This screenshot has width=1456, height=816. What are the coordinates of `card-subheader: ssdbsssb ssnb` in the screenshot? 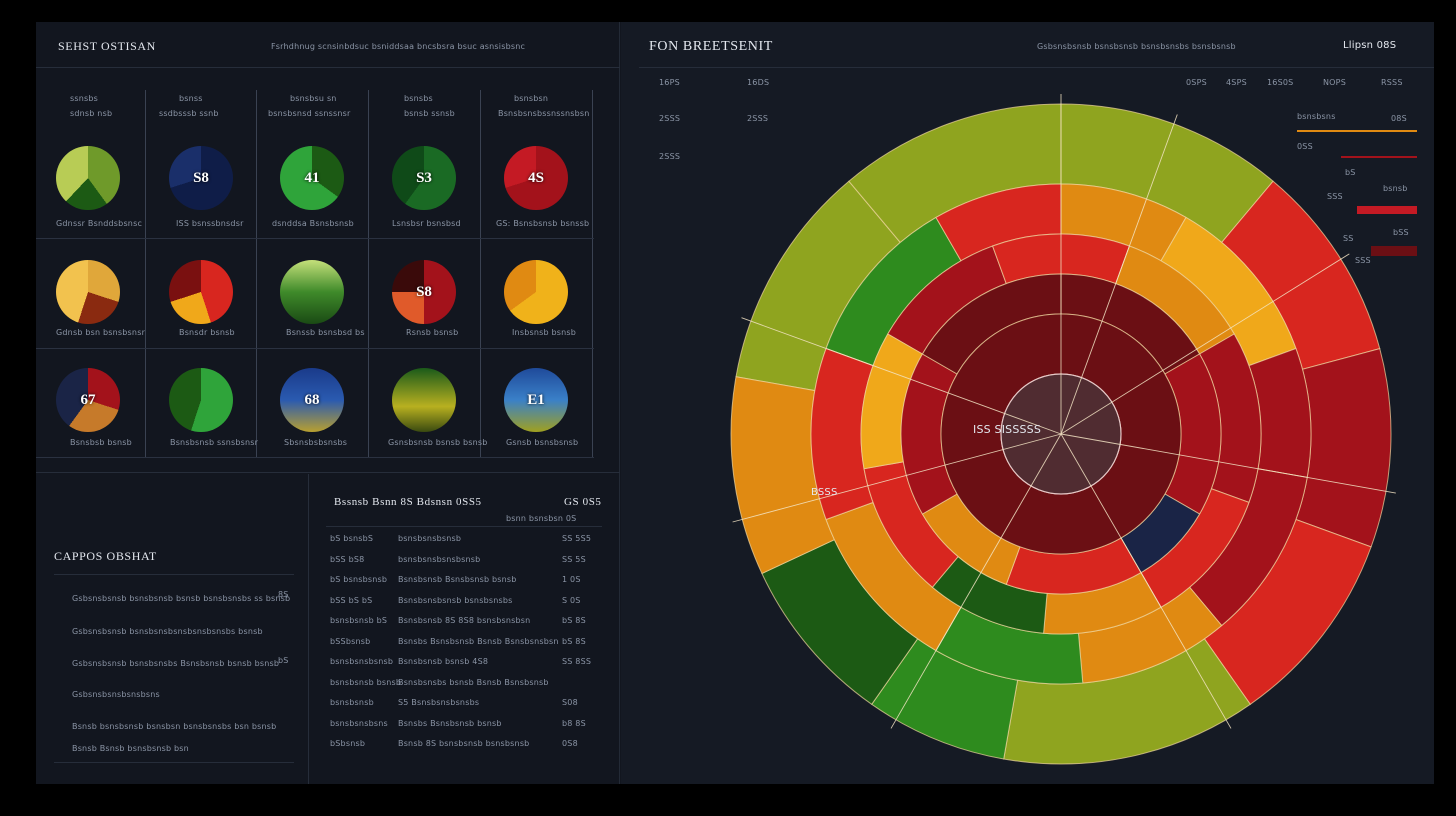 It's located at (189, 113).